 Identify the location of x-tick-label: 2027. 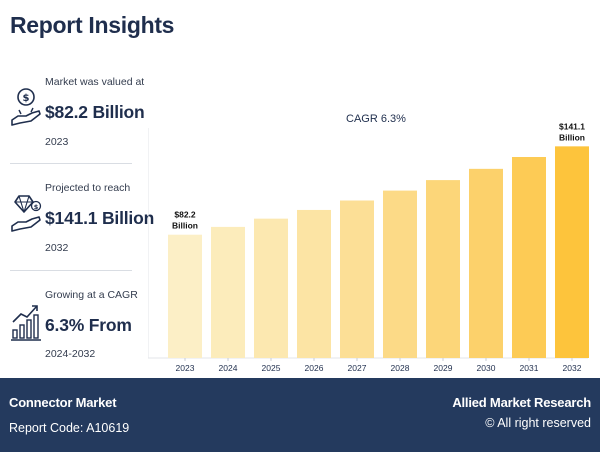
(357, 368).